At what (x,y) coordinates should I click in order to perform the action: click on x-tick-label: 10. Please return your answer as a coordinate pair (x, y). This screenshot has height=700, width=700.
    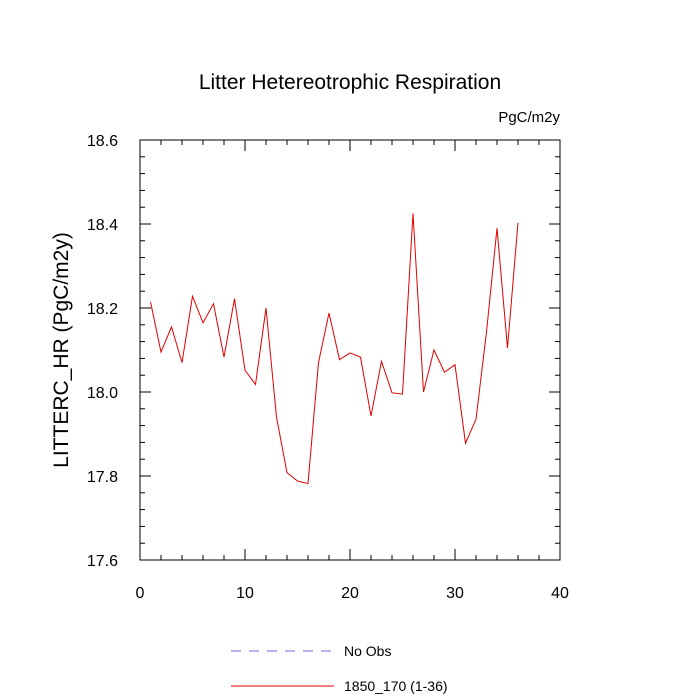
    Looking at the image, I should click on (245, 593).